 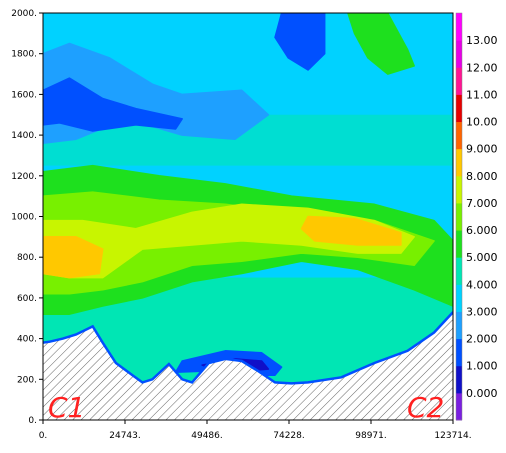 What do you see at coordinates (482, 393) in the screenshot?
I see `colorbar-label: 0.000` at bounding box center [482, 393].